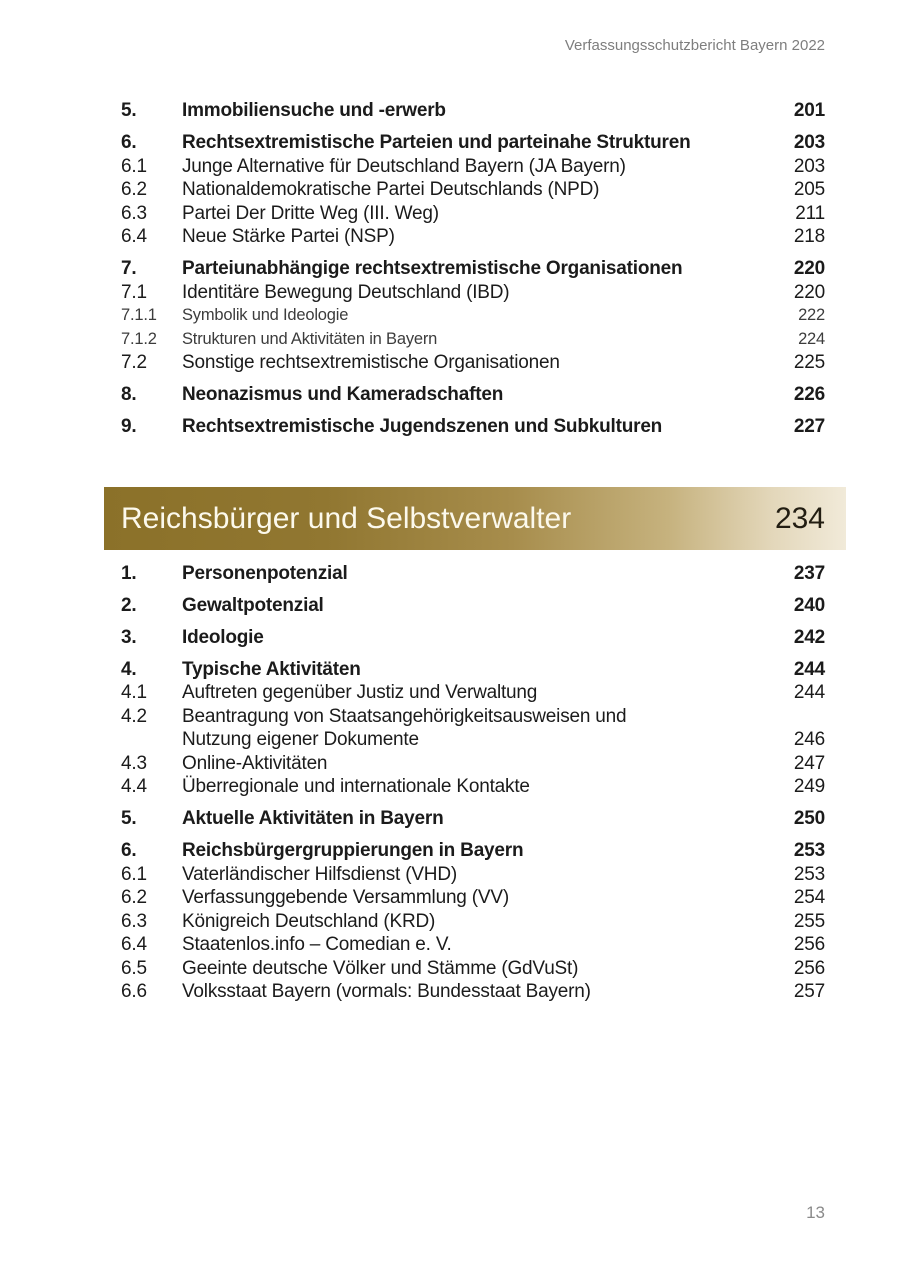  I want to click on toc-entry: 6.4 Staatenlos.info – Comedian e. V. 256, so click(450, 945).